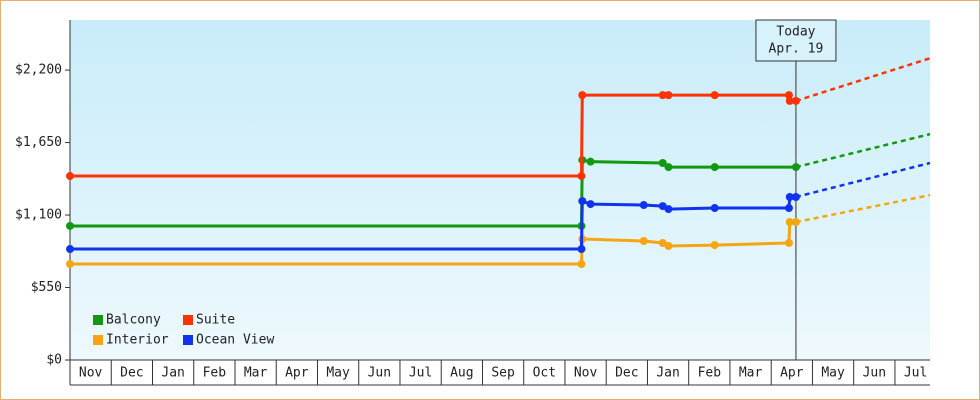 The image size is (980, 400). What do you see at coordinates (38, 142) in the screenshot?
I see `y-tick-label: $1,650` at bounding box center [38, 142].